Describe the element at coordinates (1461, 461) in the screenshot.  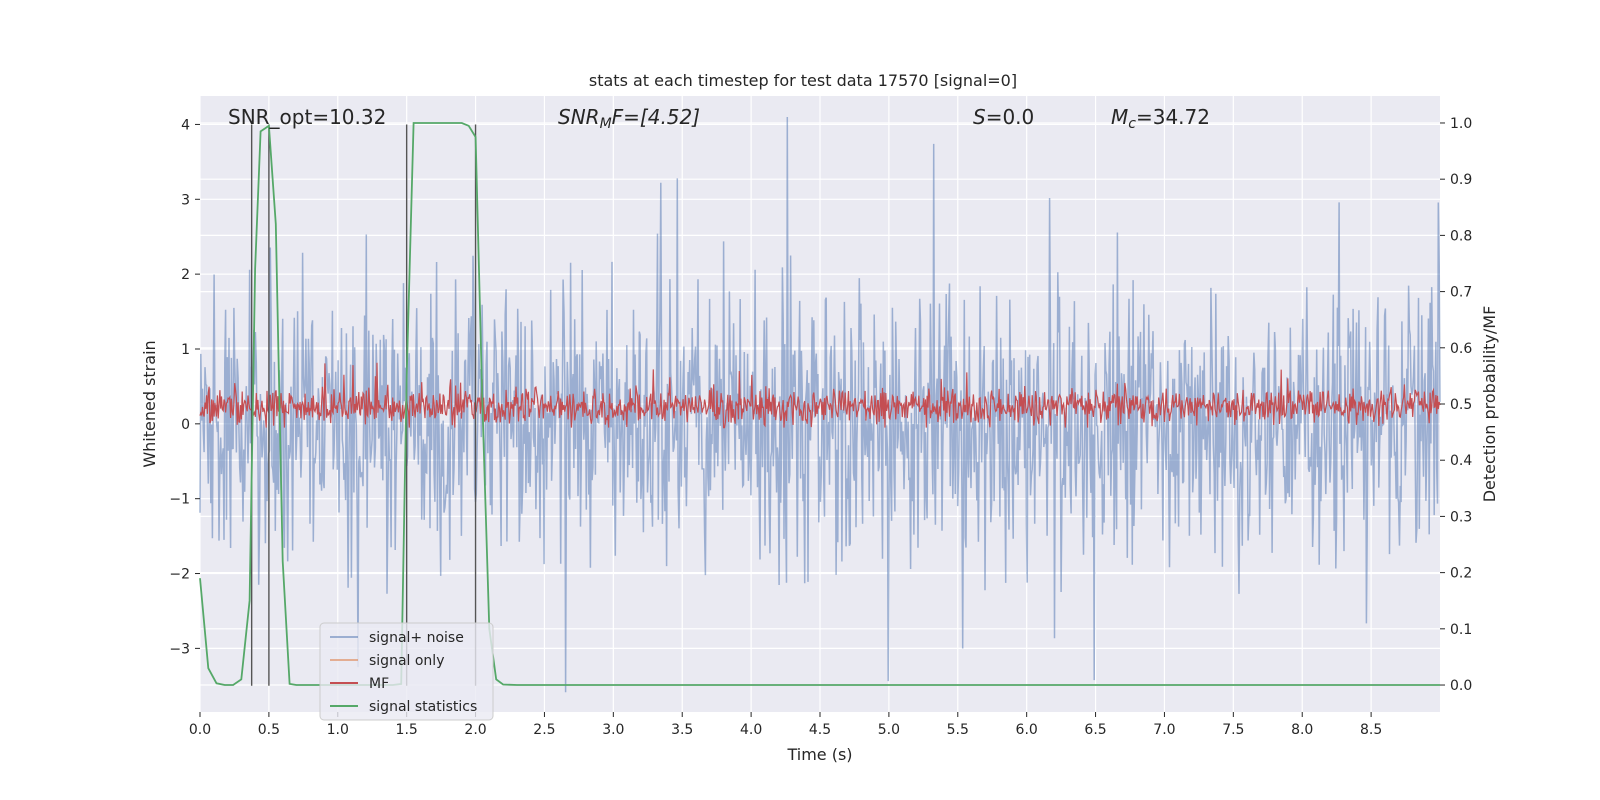
I see `y2-tick-label-6: 0.4` at that location.